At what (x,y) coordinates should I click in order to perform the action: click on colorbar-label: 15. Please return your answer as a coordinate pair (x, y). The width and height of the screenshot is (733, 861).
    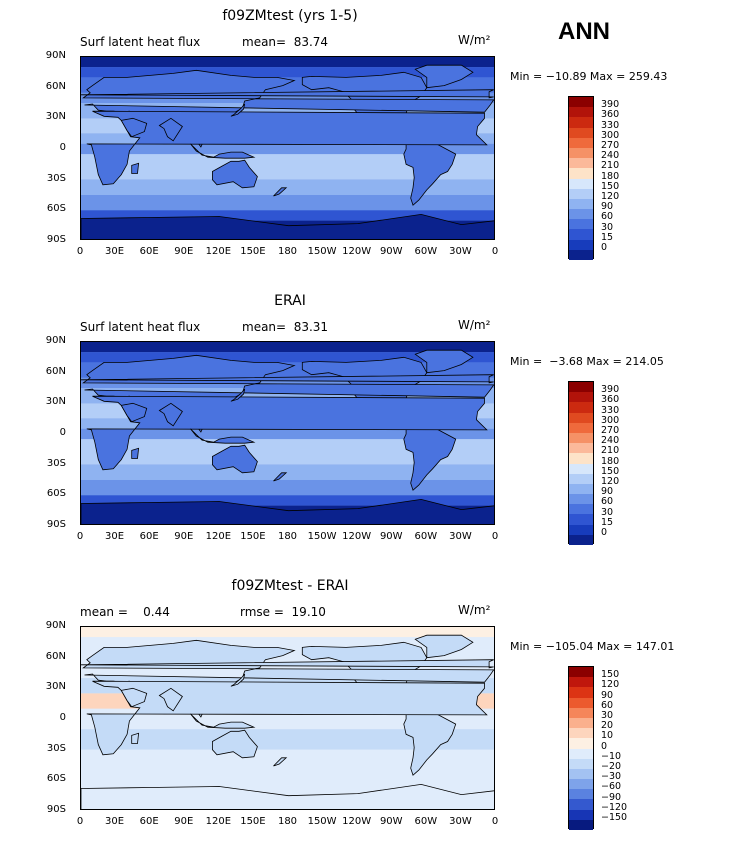
    Looking at the image, I should click on (607, 237).